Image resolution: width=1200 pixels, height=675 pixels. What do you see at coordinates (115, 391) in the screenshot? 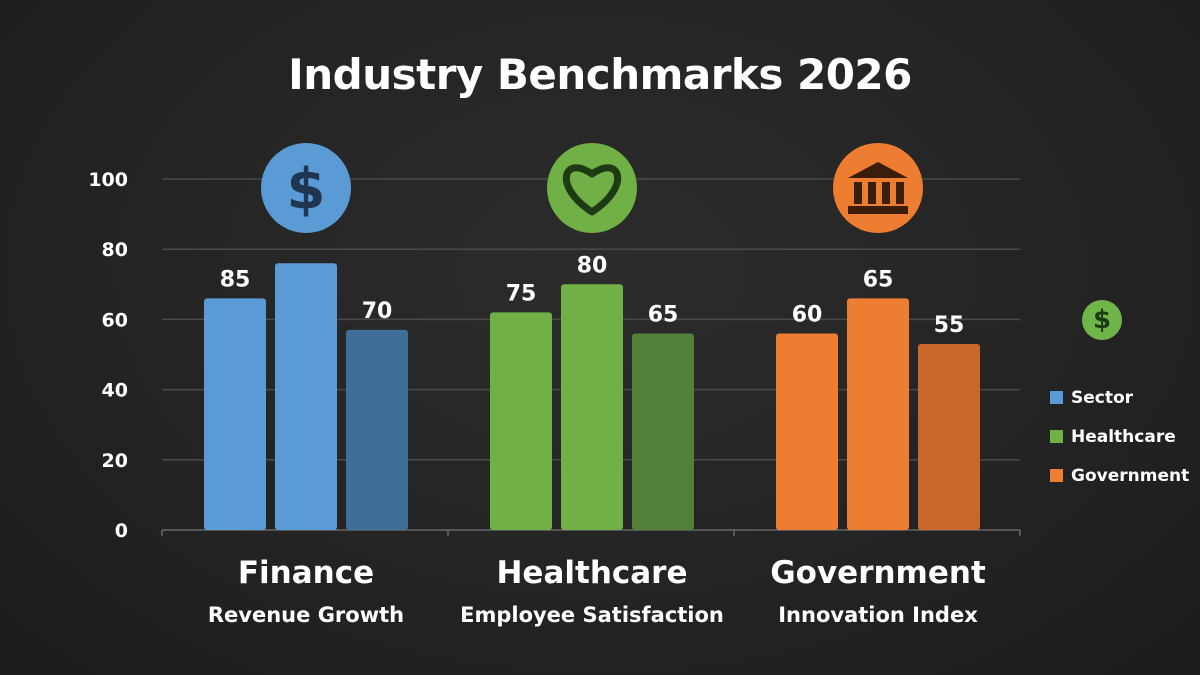
I see `y-tick-label: 40` at bounding box center [115, 391].